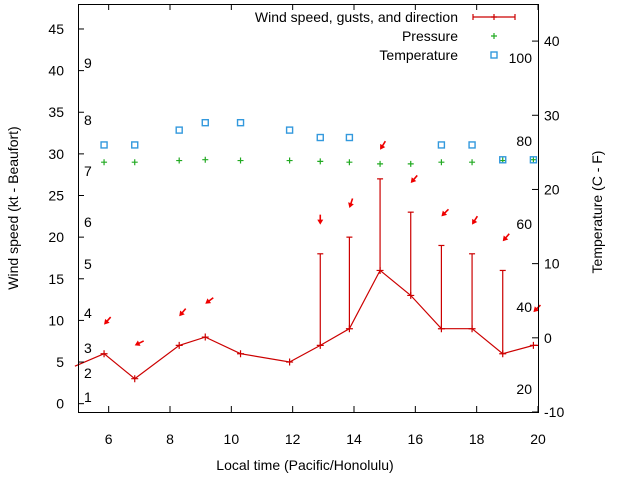 This screenshot has height=480, width=640. What do you see at coordinates (88, 264) in the screenshot?
I see `beaufort-label: 5` at bounding box center [88, 264].